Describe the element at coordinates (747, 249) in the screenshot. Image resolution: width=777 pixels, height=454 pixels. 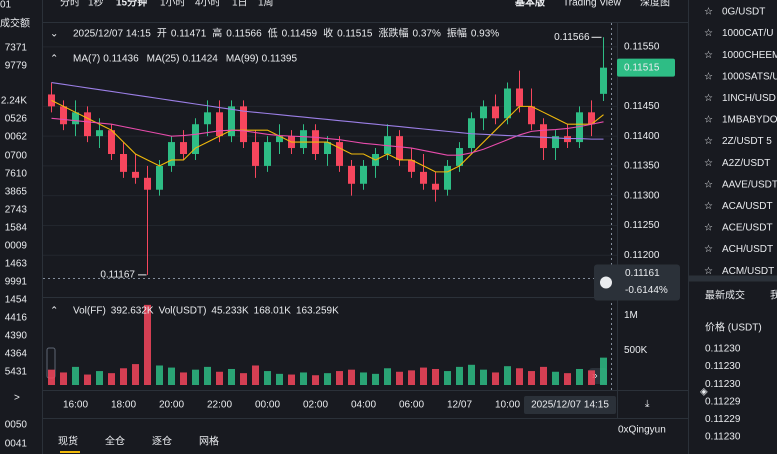
I see `pair-name: ACH/USDT` at that location.